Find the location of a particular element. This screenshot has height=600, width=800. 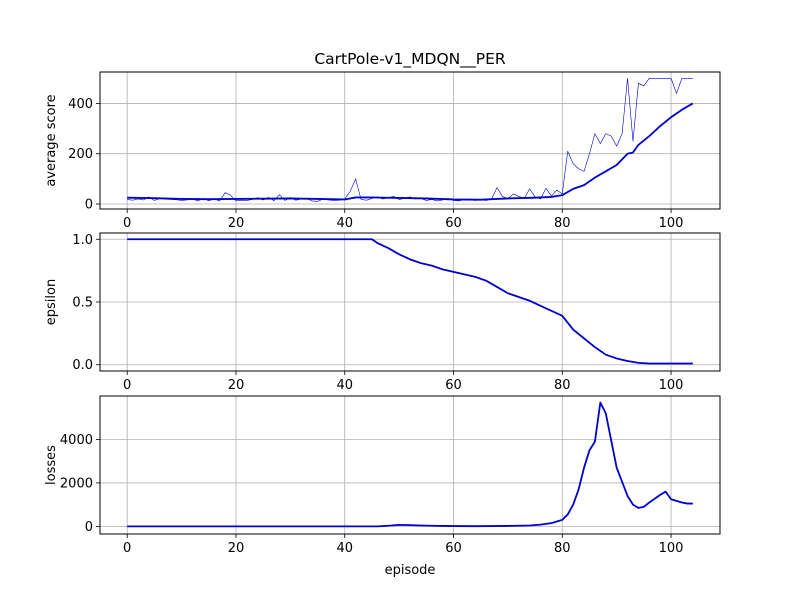

y-axis-label-score: average score is located at coordinates (51, 140).